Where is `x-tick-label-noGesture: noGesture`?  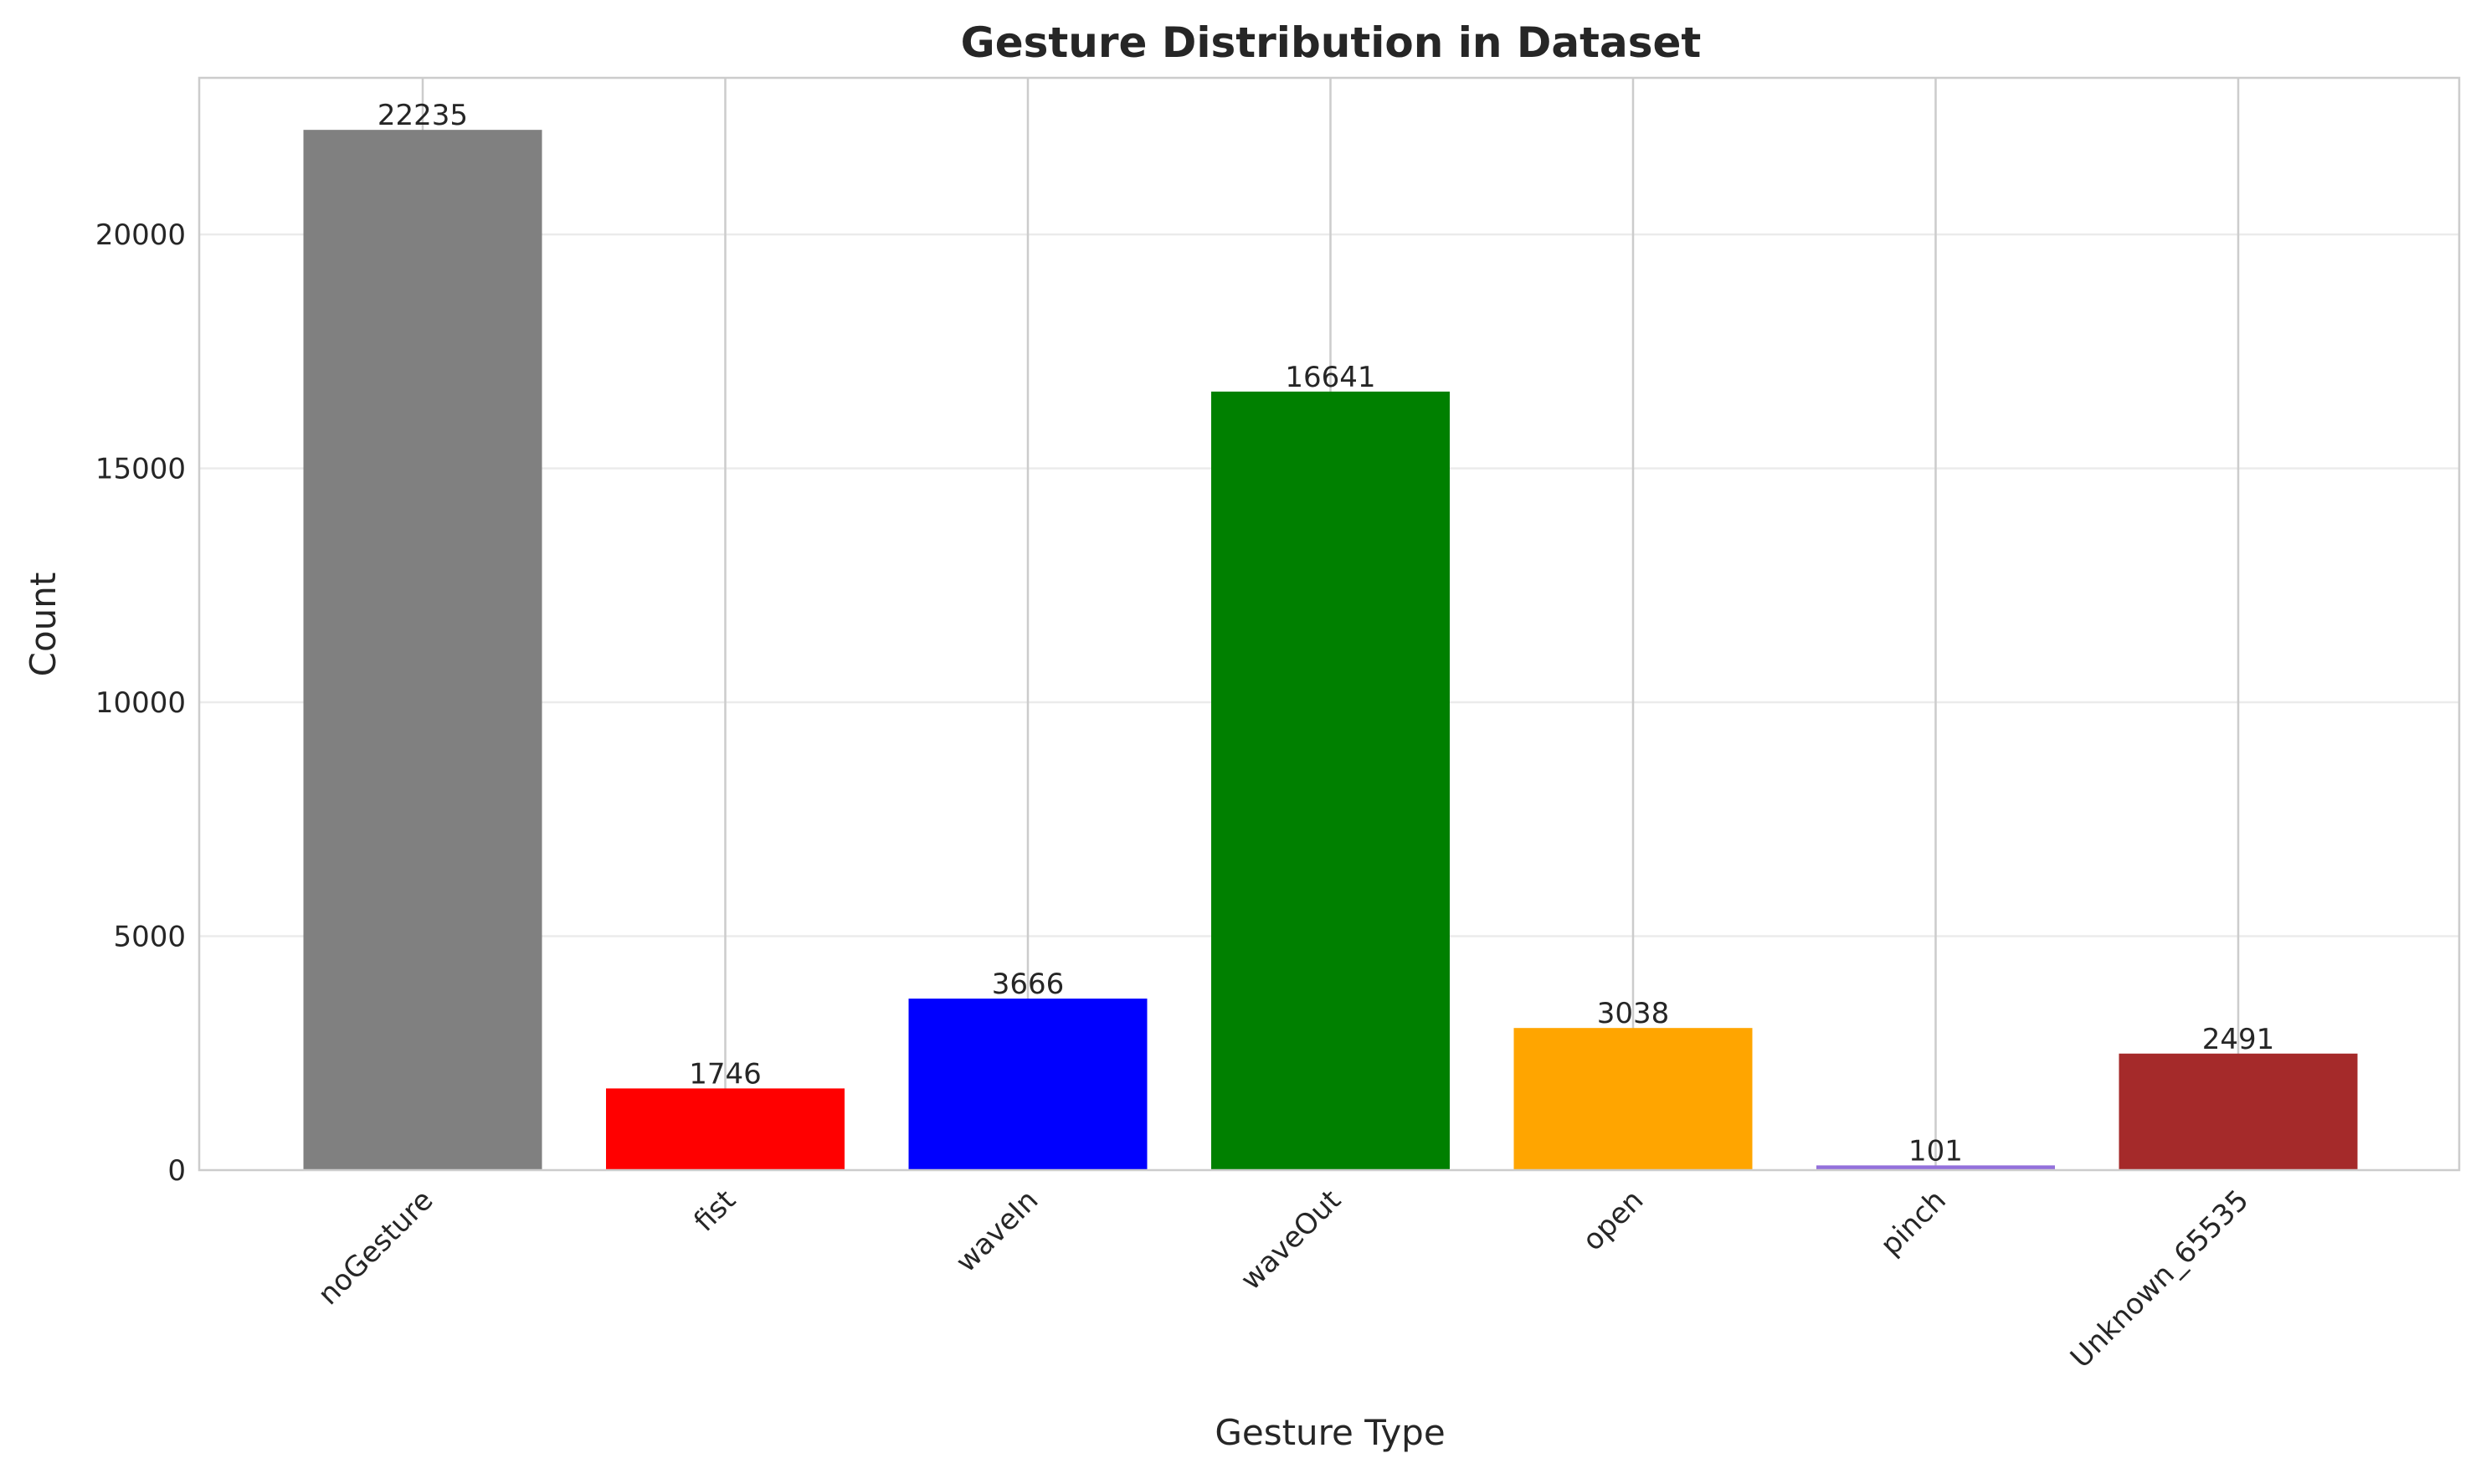
x-tick-label-noGesture: noGesture is located at coordinates (375, 1248).